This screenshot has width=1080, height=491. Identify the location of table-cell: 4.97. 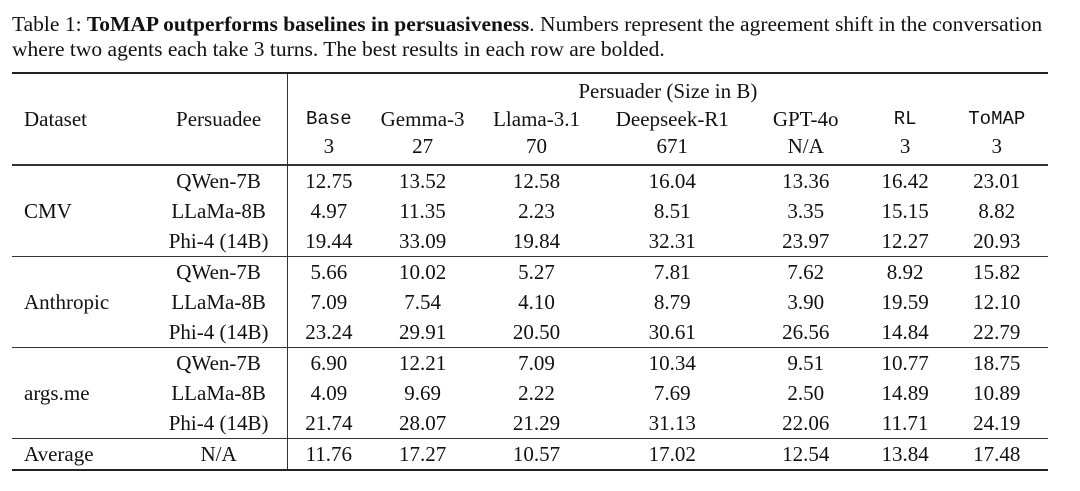
(329, 210).